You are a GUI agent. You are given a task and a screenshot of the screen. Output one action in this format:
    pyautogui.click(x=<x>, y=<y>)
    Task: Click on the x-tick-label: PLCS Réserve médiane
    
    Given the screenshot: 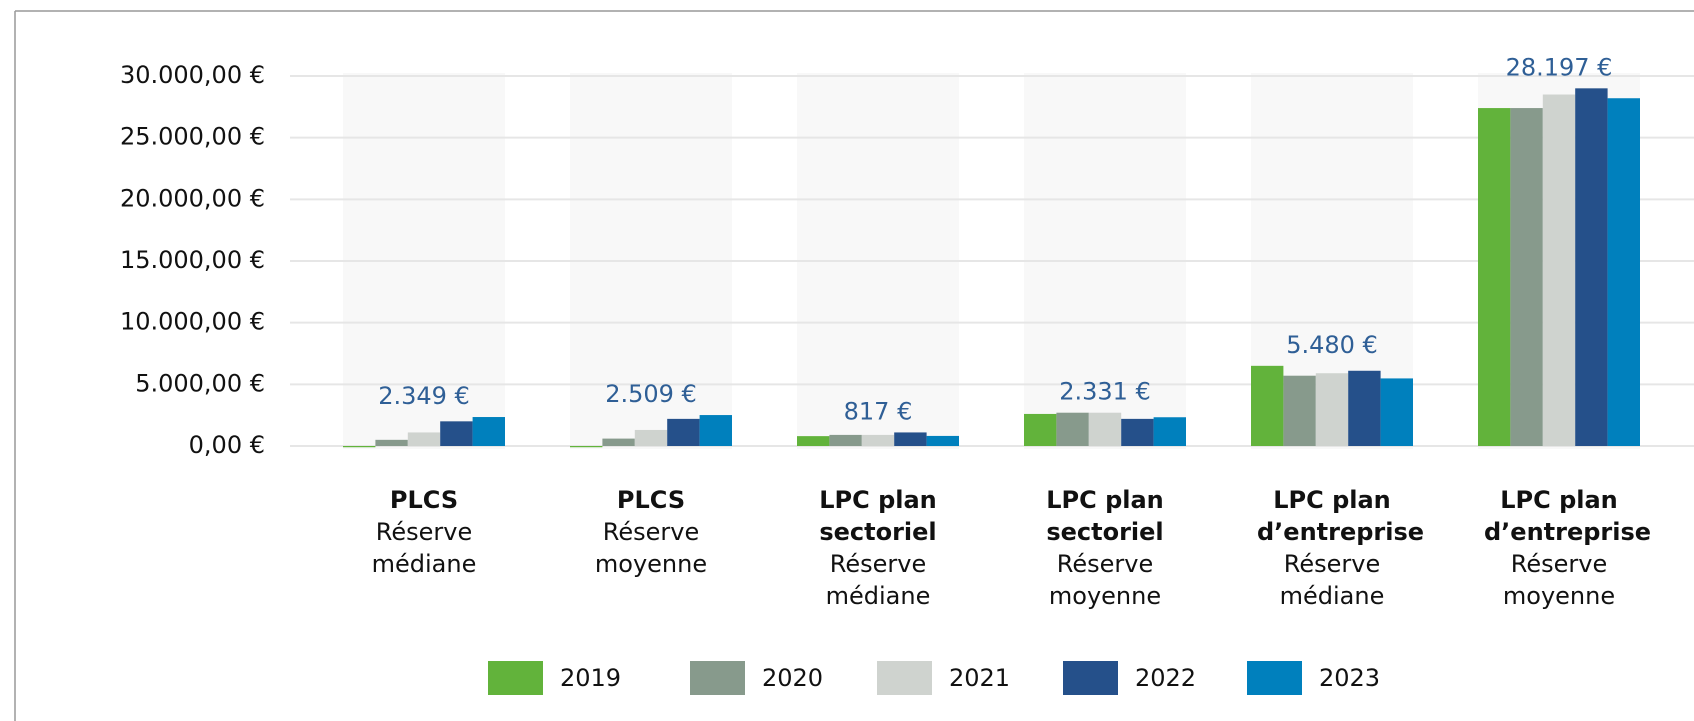 What is the action you would take?
    pyautogui.click(x=424, y=532)
    